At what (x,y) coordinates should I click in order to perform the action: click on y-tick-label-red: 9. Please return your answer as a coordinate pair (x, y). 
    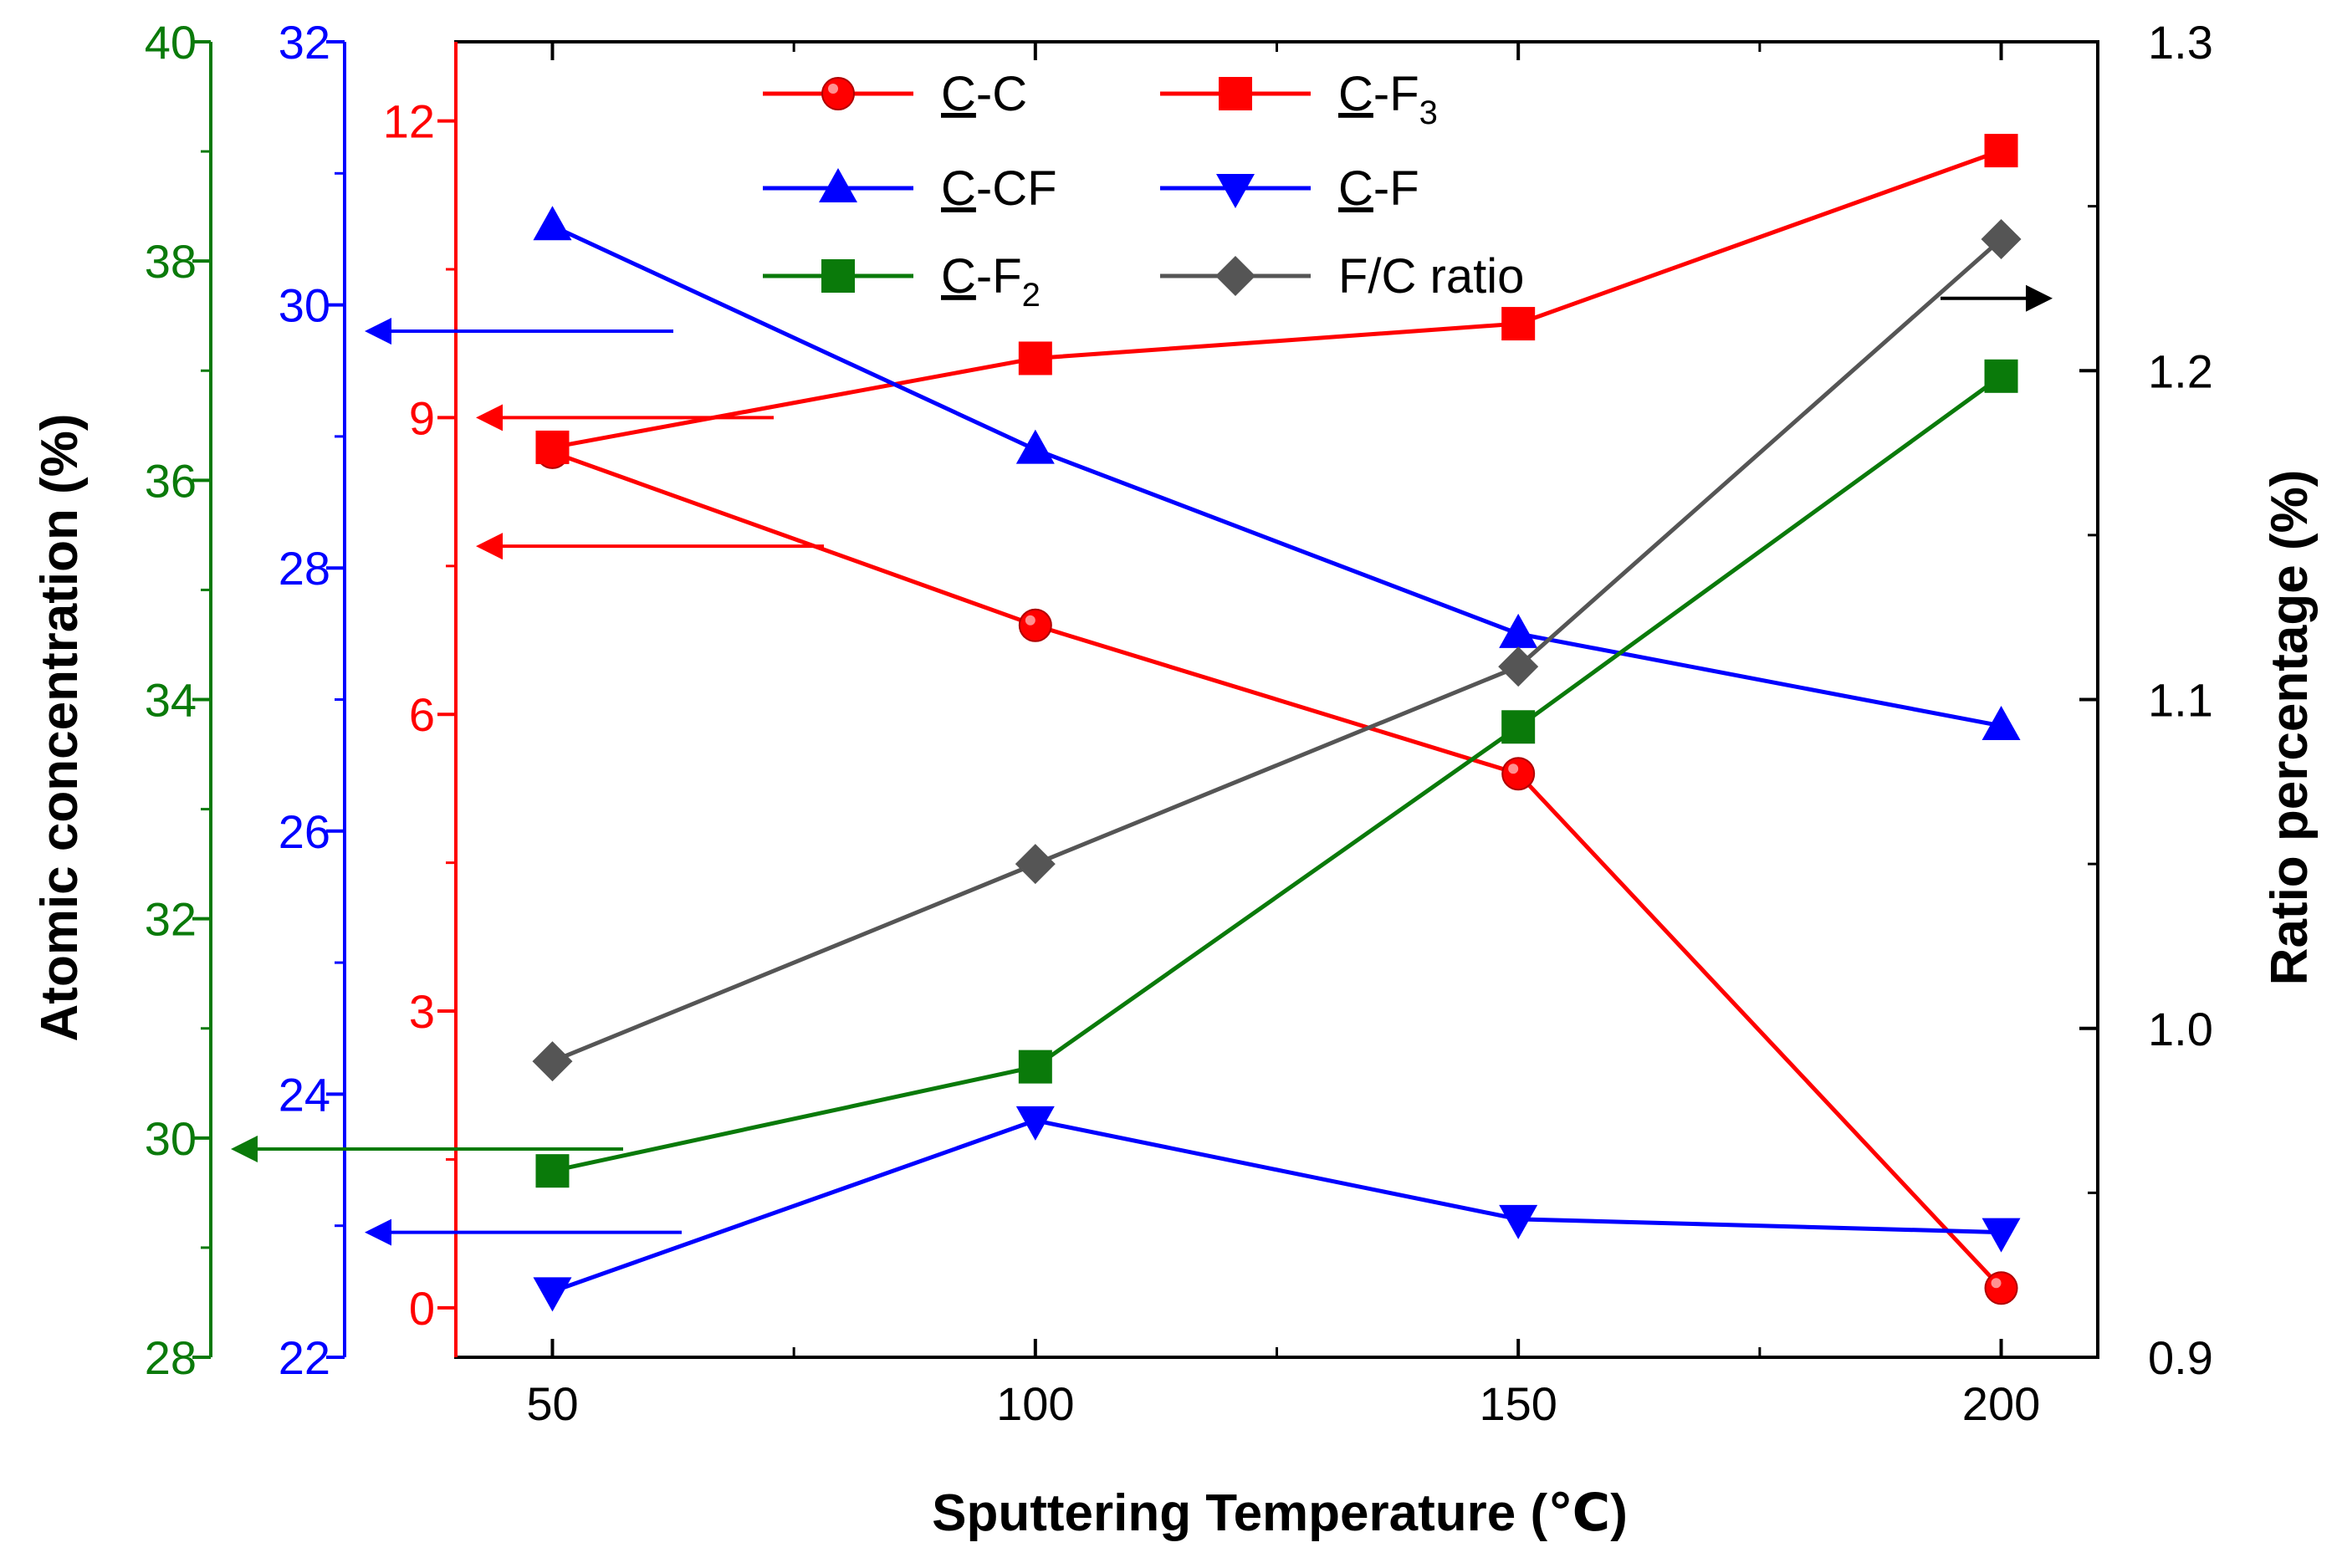
    Looking at the image, I should click on (422, 417).